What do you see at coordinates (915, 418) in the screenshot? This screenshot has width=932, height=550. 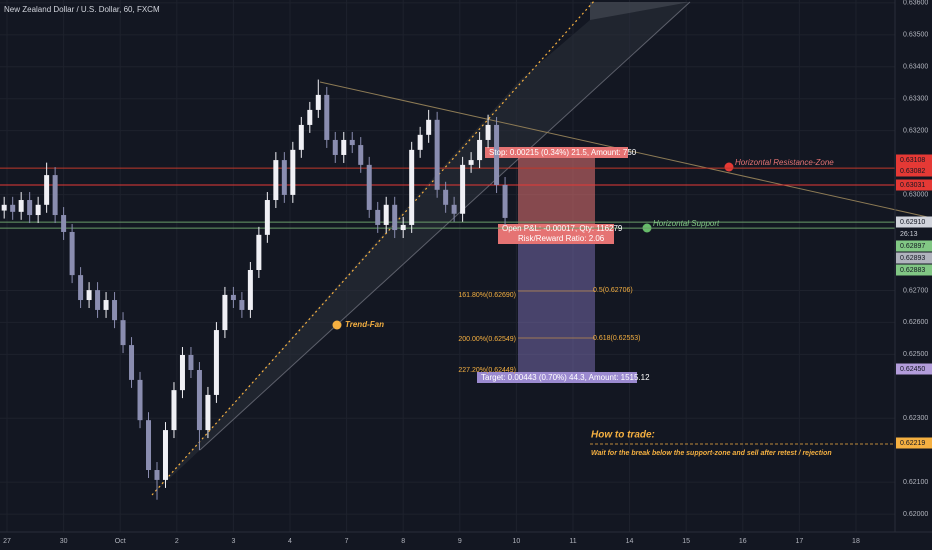 I see `y-tick-label: 0.62300` at bounding box center [915, 418].